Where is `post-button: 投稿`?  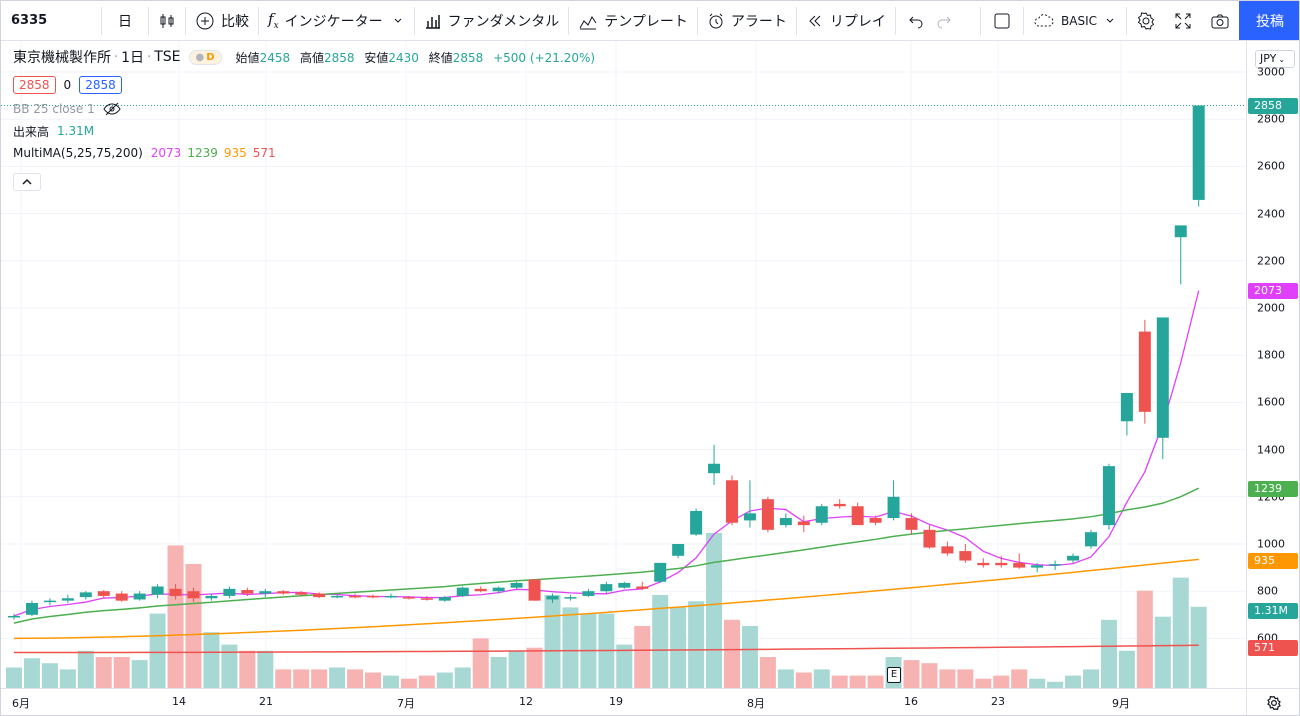 post-button: 投稿 is located at coordinates (1269, 20).